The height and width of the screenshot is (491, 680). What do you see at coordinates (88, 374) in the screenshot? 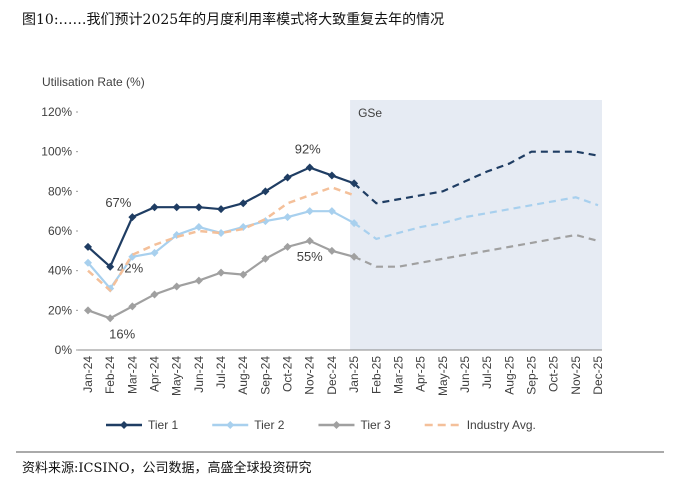
I see `x-tick-label: Jan-24` at bounding box center [88, 374].